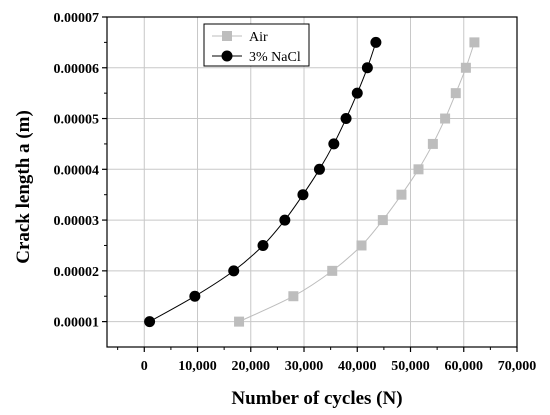 This screenshot has width=550, height=415. I want to click on legend-box, so click(256, 45).